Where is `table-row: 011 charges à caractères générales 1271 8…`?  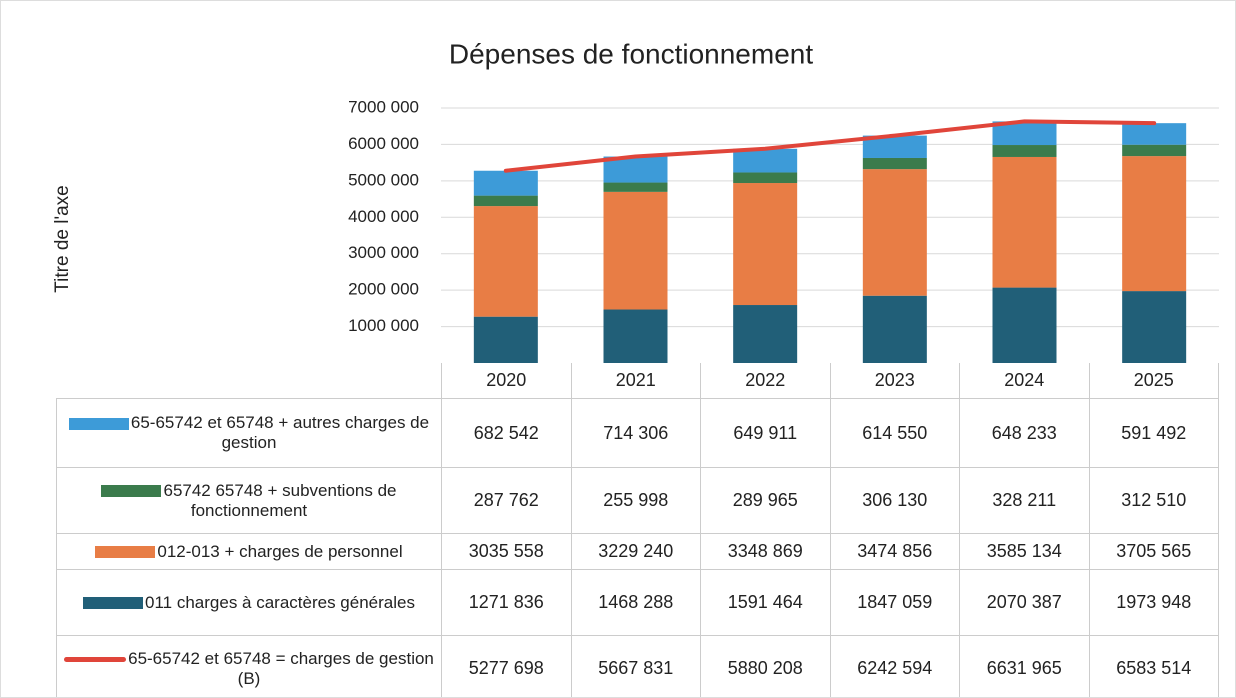
table-row: 011 charges à caractères générales 1271 8… is located at coordinates (637, 602).